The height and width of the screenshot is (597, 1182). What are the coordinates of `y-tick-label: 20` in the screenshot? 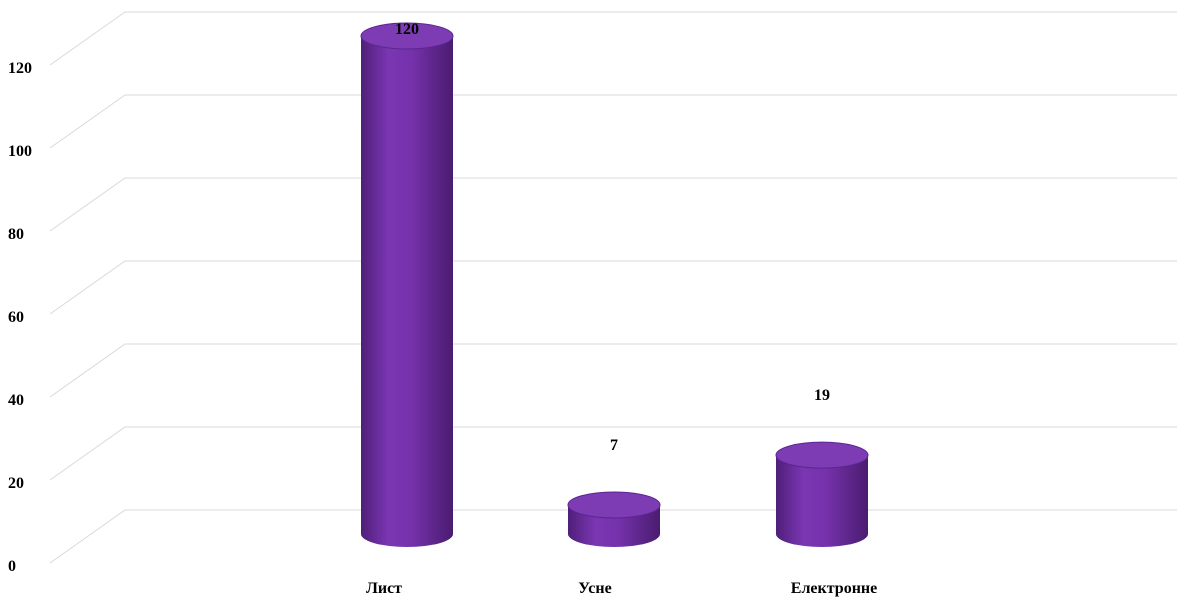 It's located at (16, 483).